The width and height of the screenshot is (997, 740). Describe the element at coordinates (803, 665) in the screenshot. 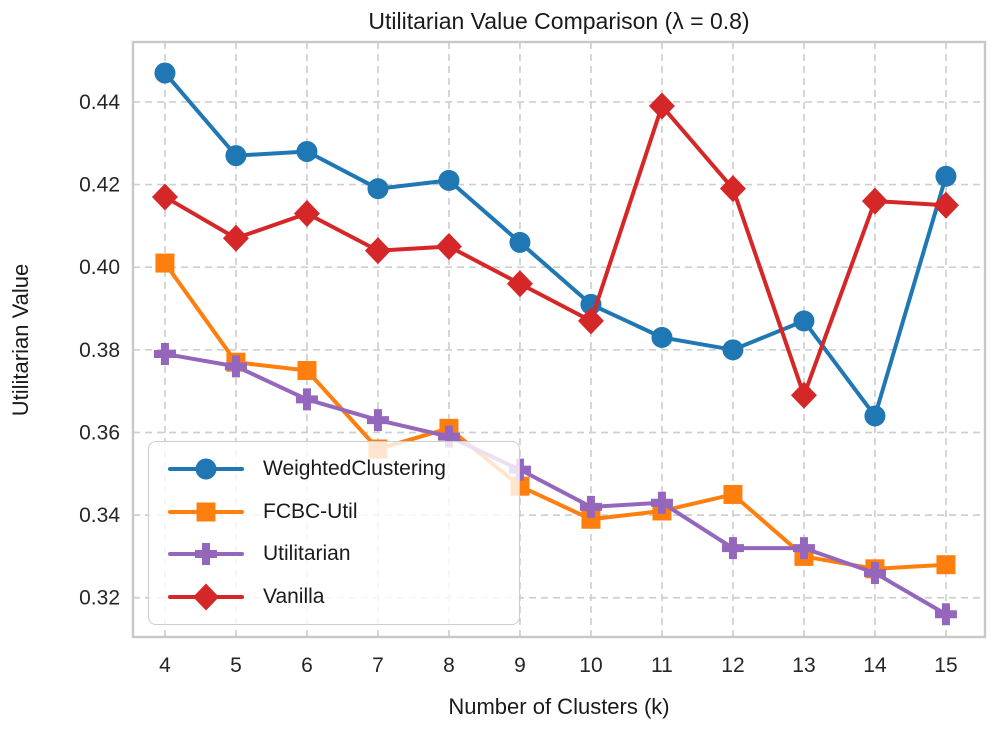

I see `x-tick-label: 13` at that location.